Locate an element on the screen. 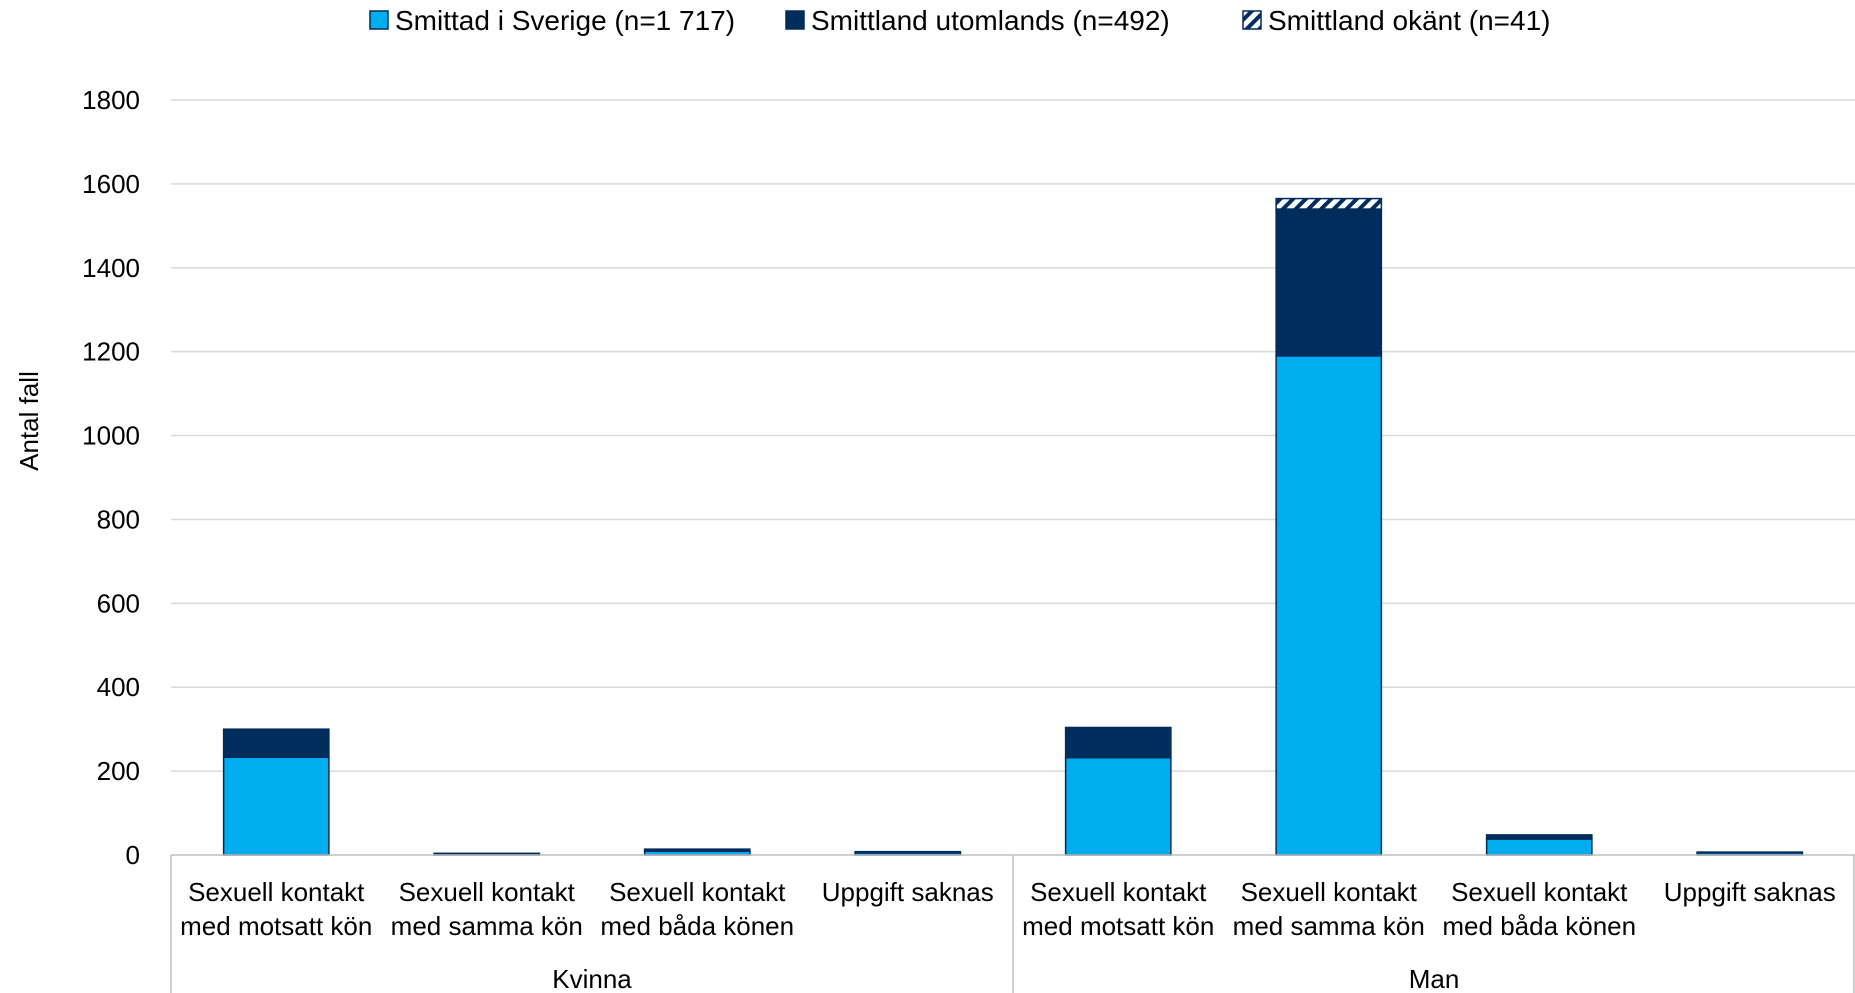 Image resolution: width=1855 pixels, height=993 pixels. y-axis-tick-labels: 0 200 400 600 800 1000 1200 1400 1600 1800 is located at coordinates (111, 477).